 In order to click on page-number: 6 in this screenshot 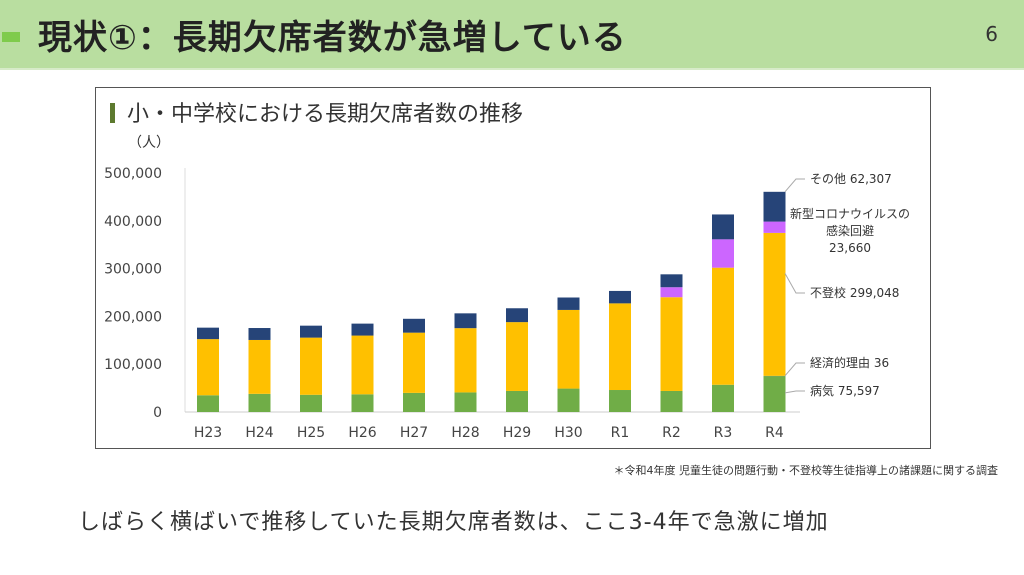, I will do `click(991, 34)`.